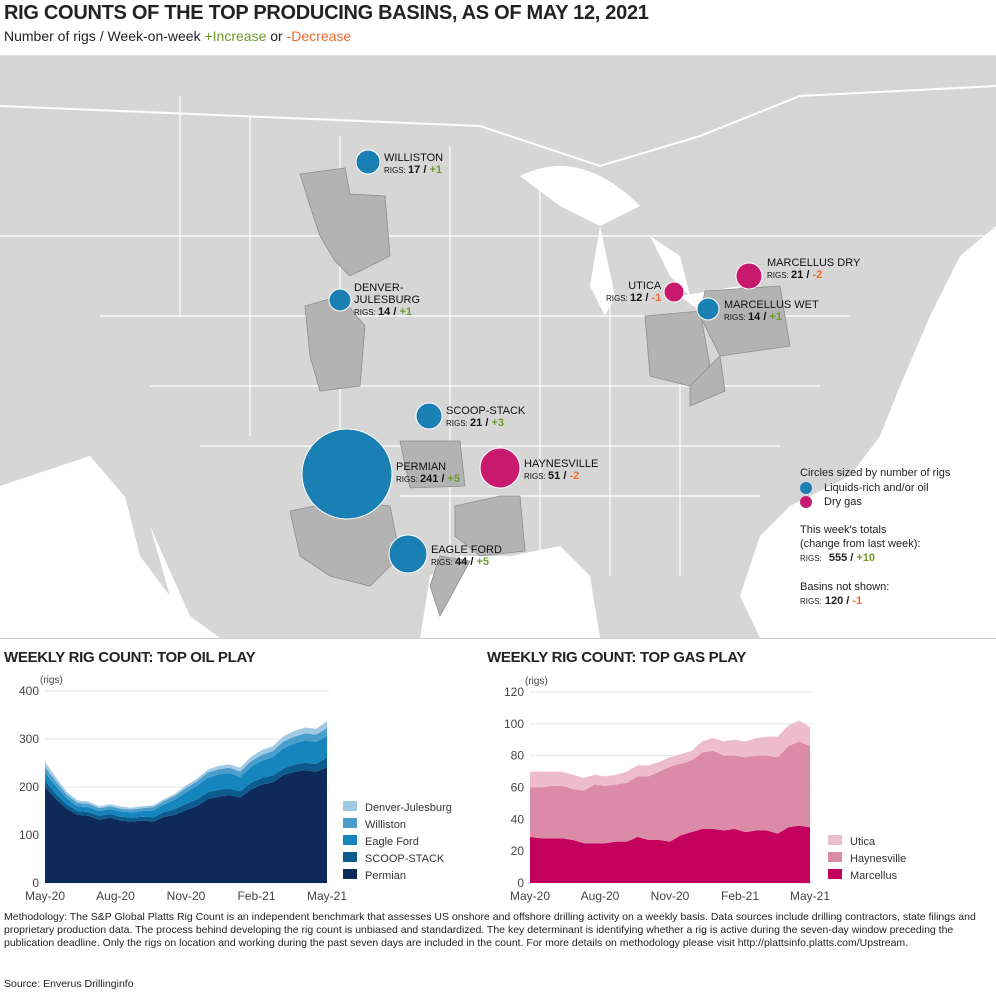 This screenshot has height=992, width=996. I want to click on legend-label: Denver-Julesburg, so click(408, 808).